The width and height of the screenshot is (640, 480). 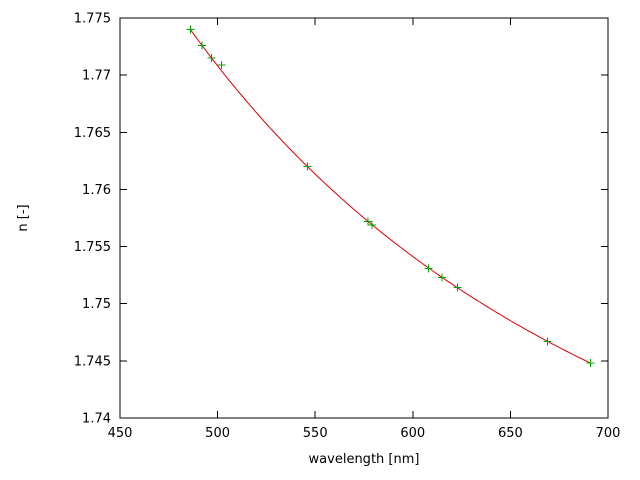 What do you see at coordinates (96, 190) in the screenshot?
I see `y-tick-label: 1.76` at bounding box center [96, 190].